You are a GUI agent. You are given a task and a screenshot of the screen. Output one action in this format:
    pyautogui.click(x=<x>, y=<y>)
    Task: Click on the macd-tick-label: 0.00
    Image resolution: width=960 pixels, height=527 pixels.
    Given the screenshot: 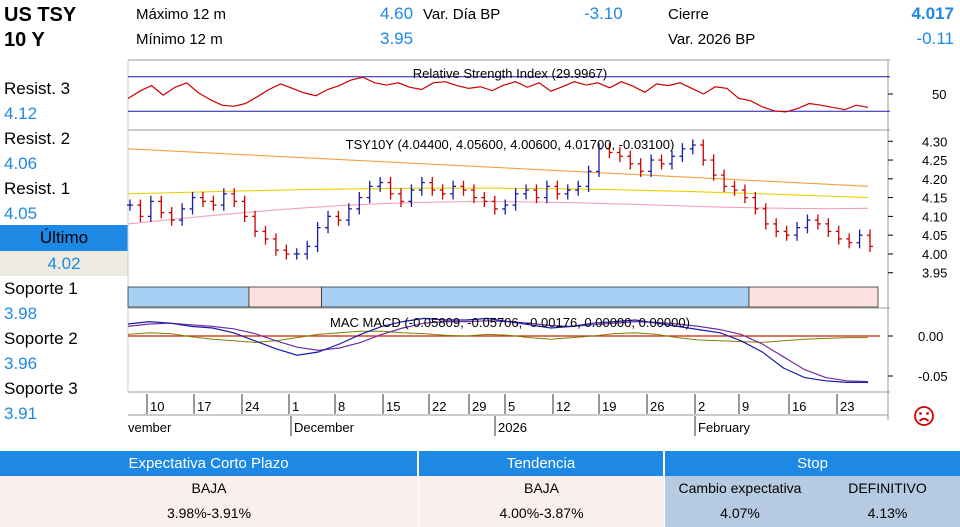 What is the action you would take?
    pyautogui.click(x=930, y=336)
    